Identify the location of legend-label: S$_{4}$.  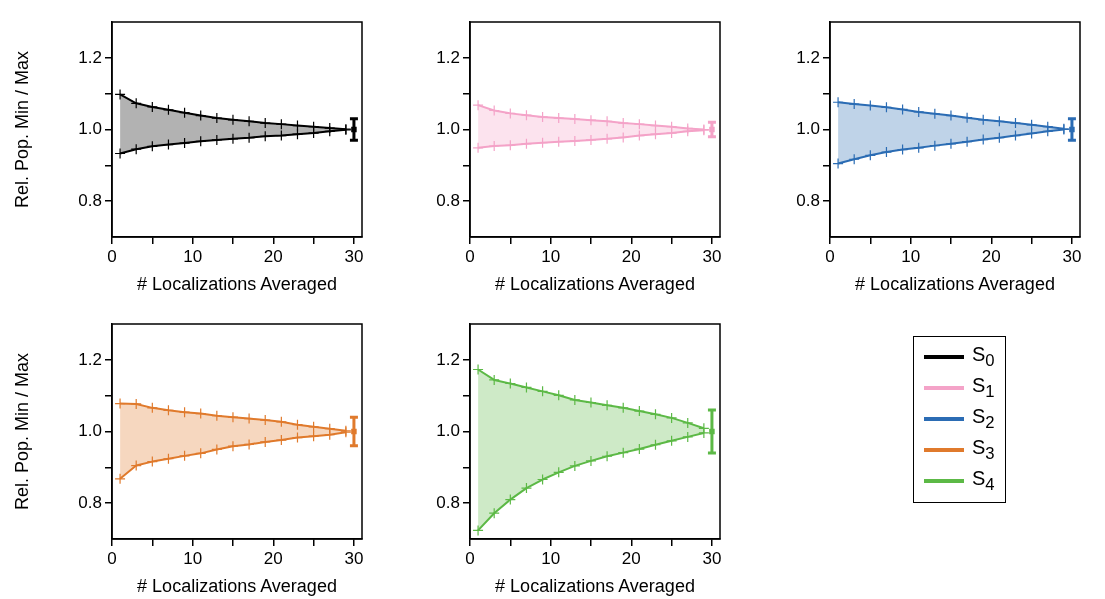
(983, 480).